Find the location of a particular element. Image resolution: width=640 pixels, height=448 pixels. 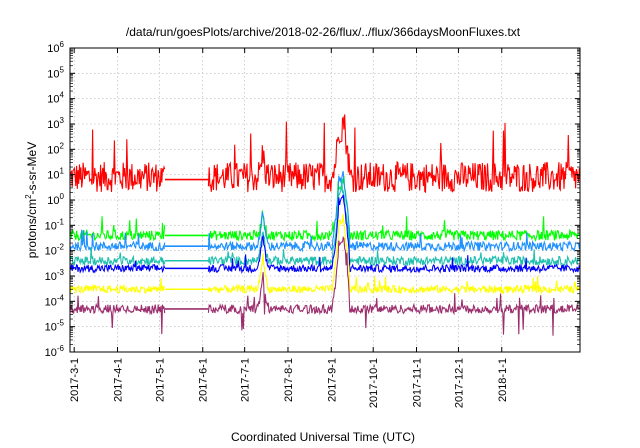

x-tick-label: 2017-8-1 is located at coordinates (289, 380).